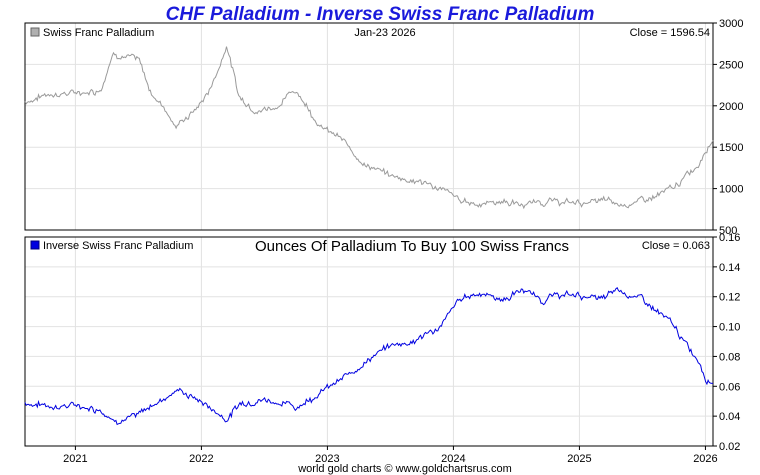  I want to click on bottom-y-tick-label-3: 0.08, so click(729, 357).